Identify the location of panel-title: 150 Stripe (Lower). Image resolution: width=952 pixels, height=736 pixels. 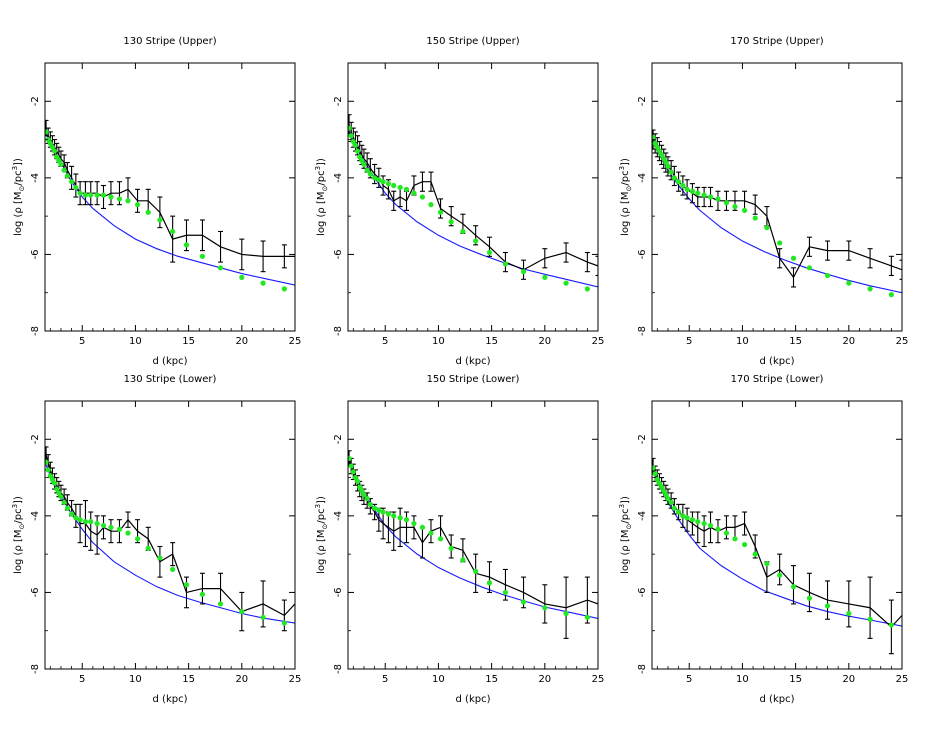
(473, 379).